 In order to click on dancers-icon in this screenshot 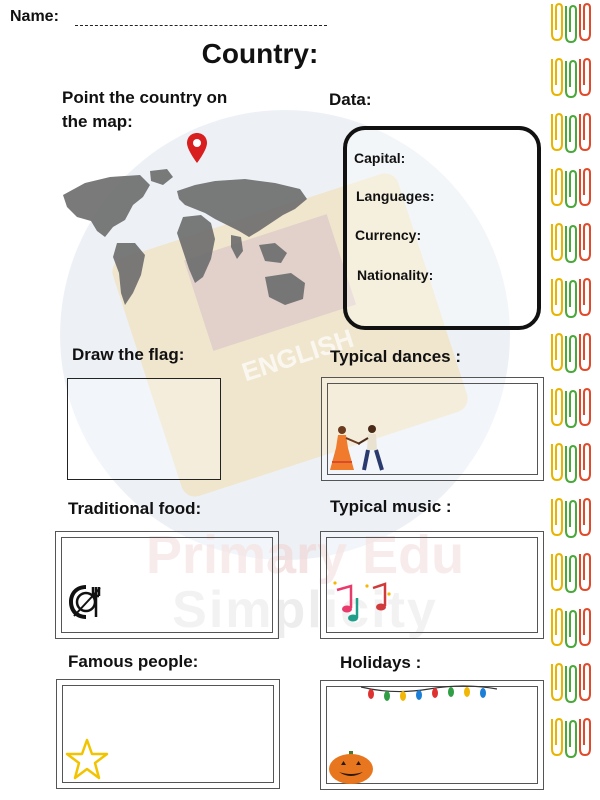, I will do `click(357, 448)`.